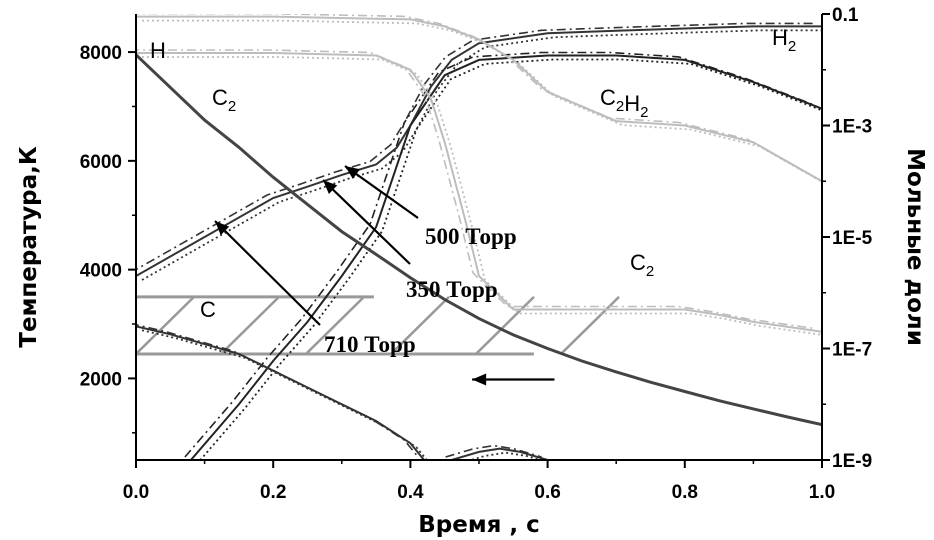 The height and width of the screenshot is (540, 934). I want to click on y-right-axis-title: Мольные доли, so click(915, 247).